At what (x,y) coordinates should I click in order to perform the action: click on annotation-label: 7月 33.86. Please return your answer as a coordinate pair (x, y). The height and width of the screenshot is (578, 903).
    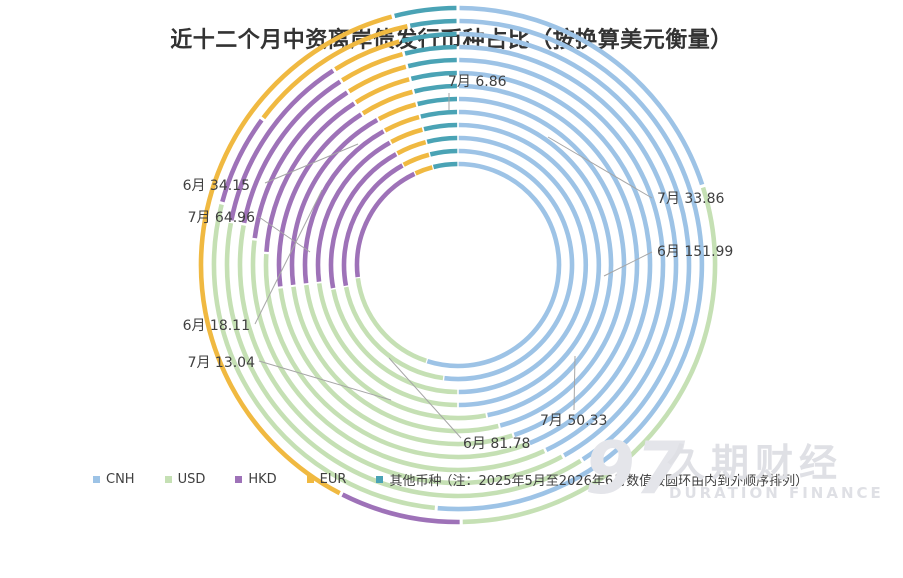
    Looking at the image, I should click on (691, 199).